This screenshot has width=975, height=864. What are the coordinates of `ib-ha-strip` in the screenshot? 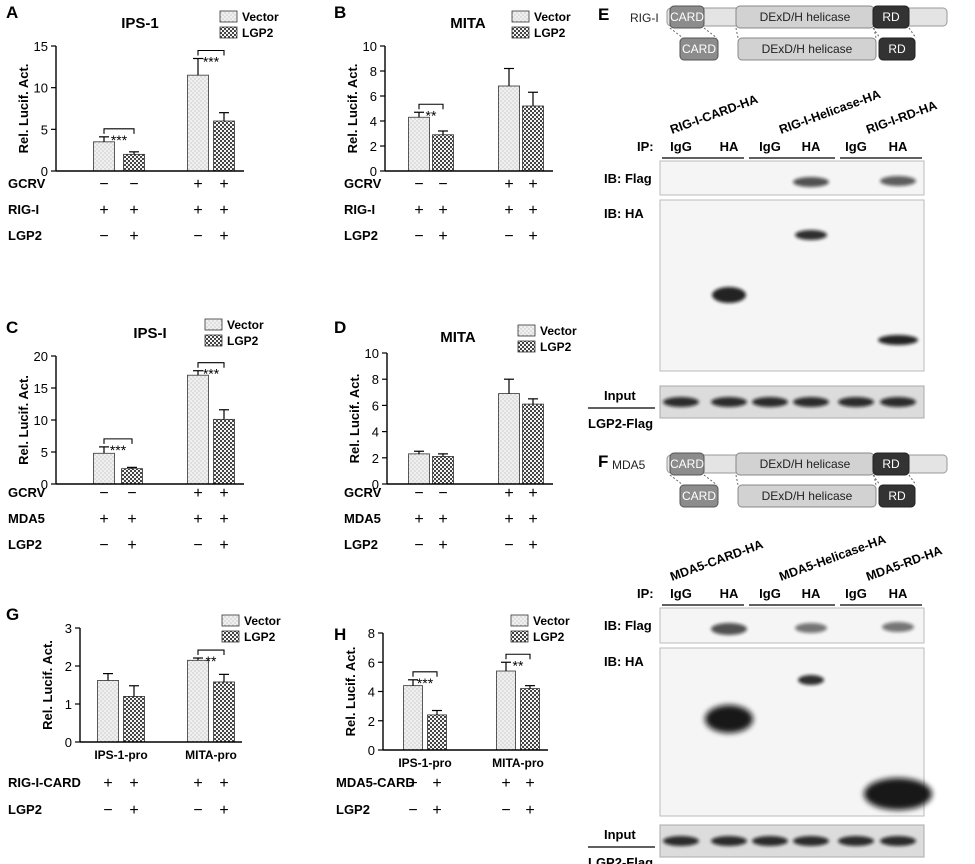 It's located at (792, 285).